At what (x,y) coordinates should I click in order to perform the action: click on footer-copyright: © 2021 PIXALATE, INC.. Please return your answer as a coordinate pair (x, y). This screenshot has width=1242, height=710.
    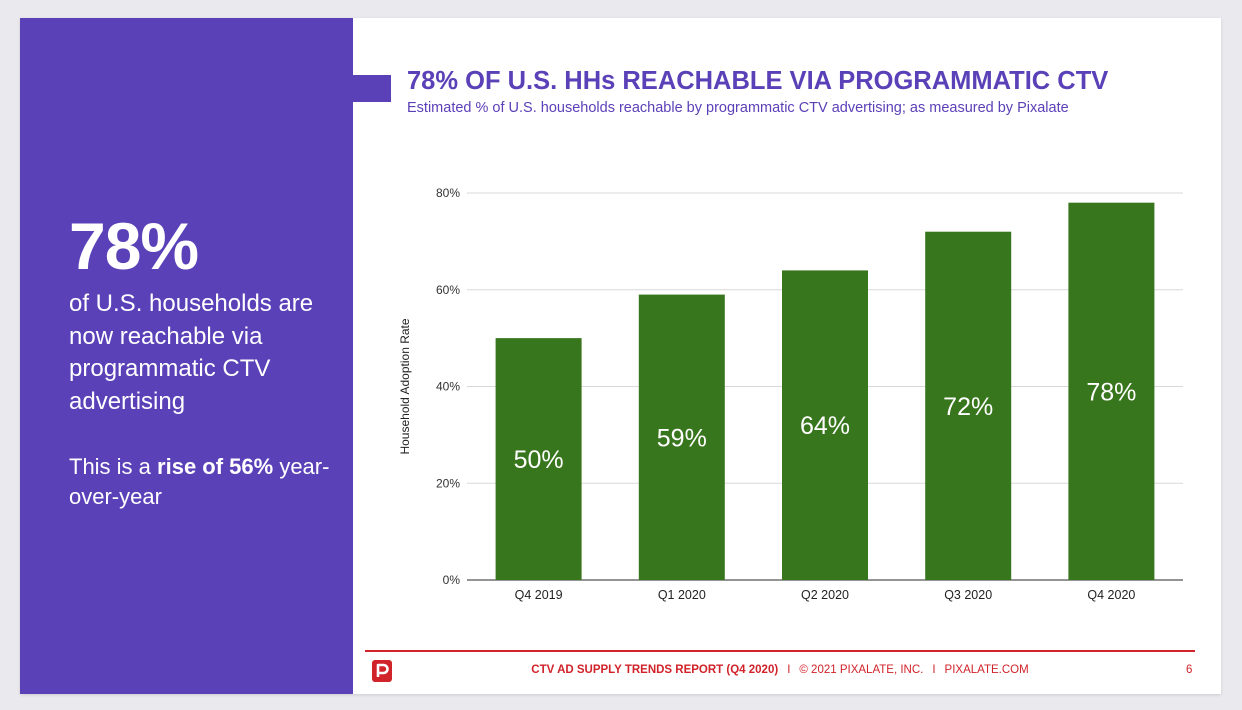
    Looking at the image, I should click on (861, 670).